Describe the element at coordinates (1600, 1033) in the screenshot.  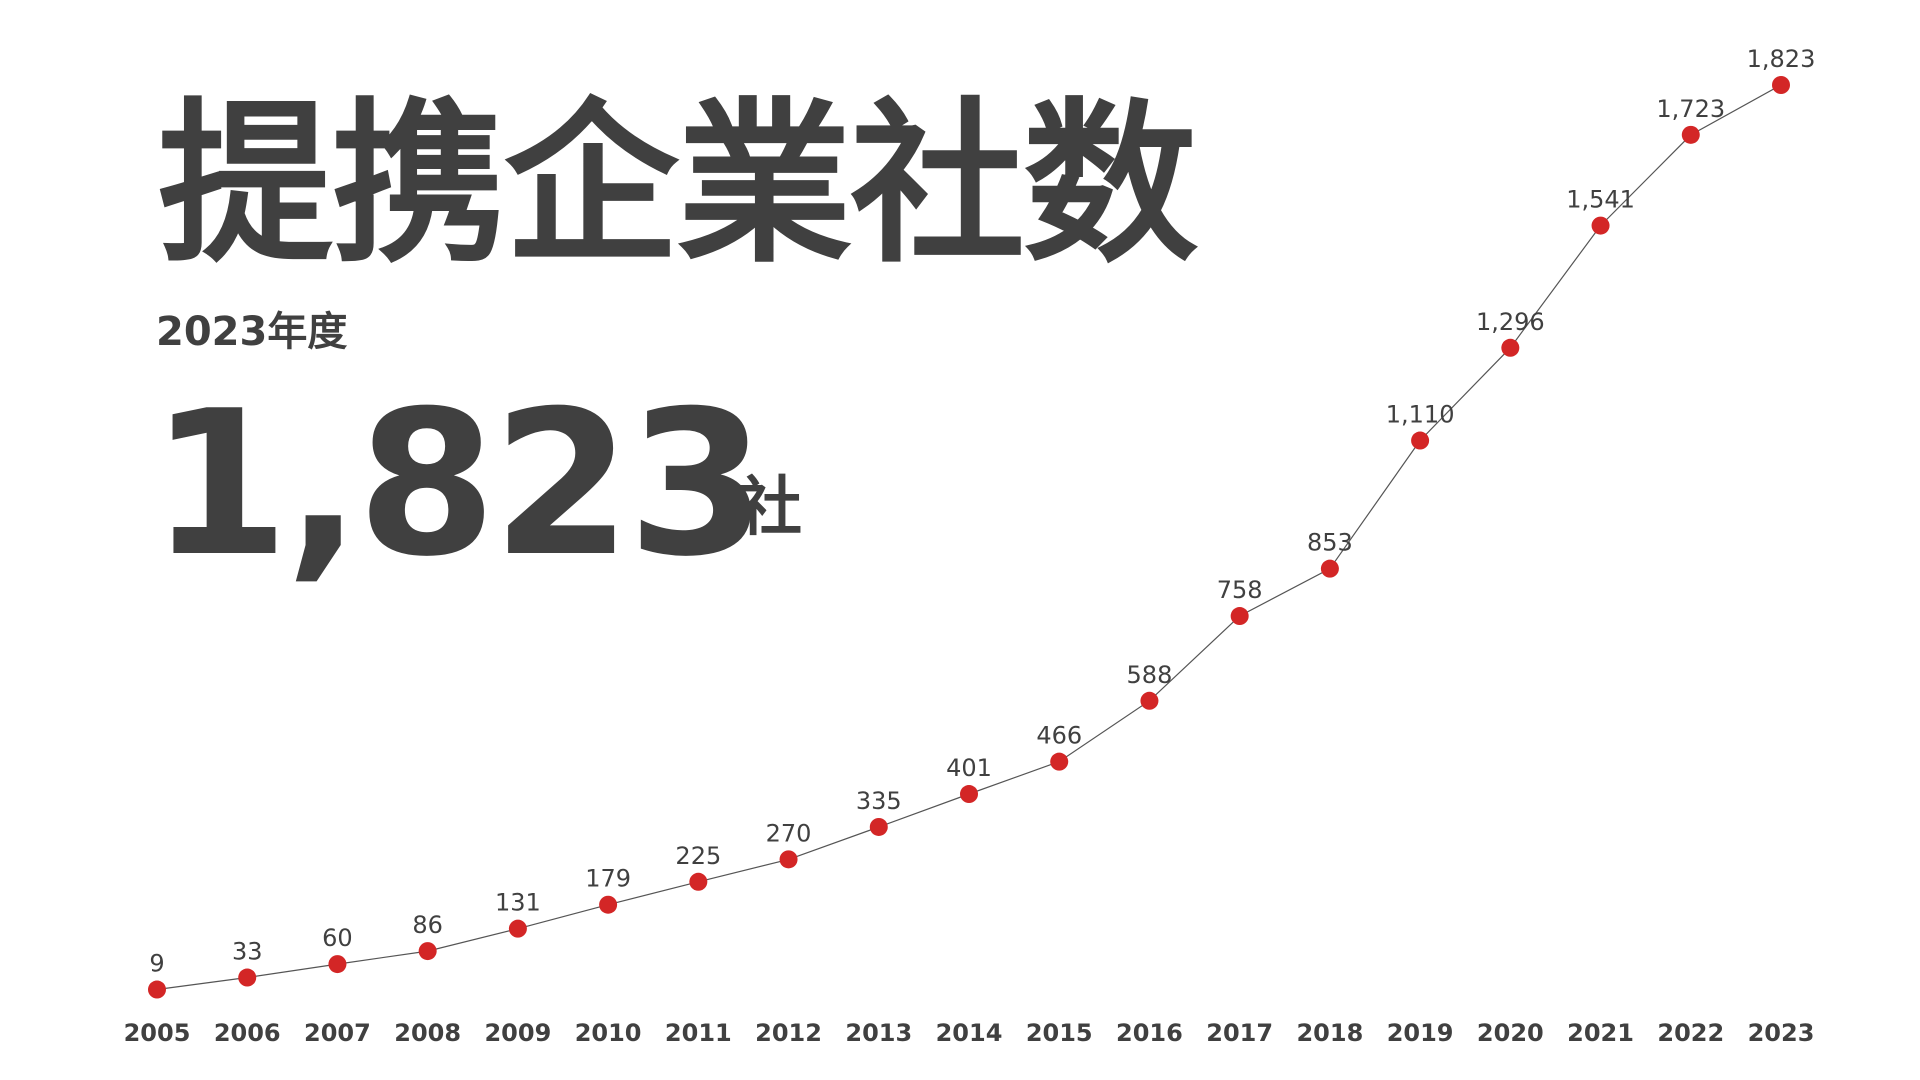
I see `x-tick-label-2021: 2021` at that location.